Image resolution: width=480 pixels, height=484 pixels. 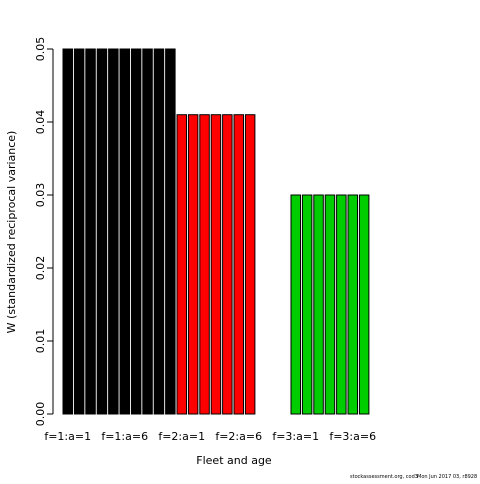 I want to click on footer: stockassessment.org, cod3, so click(x=384, y=477).